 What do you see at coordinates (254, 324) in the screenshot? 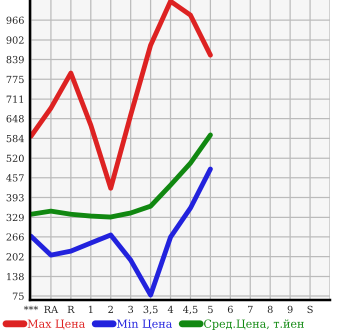
I see `legend-label: Сред.Цена, т.йен` at bounding box center [254, 324].